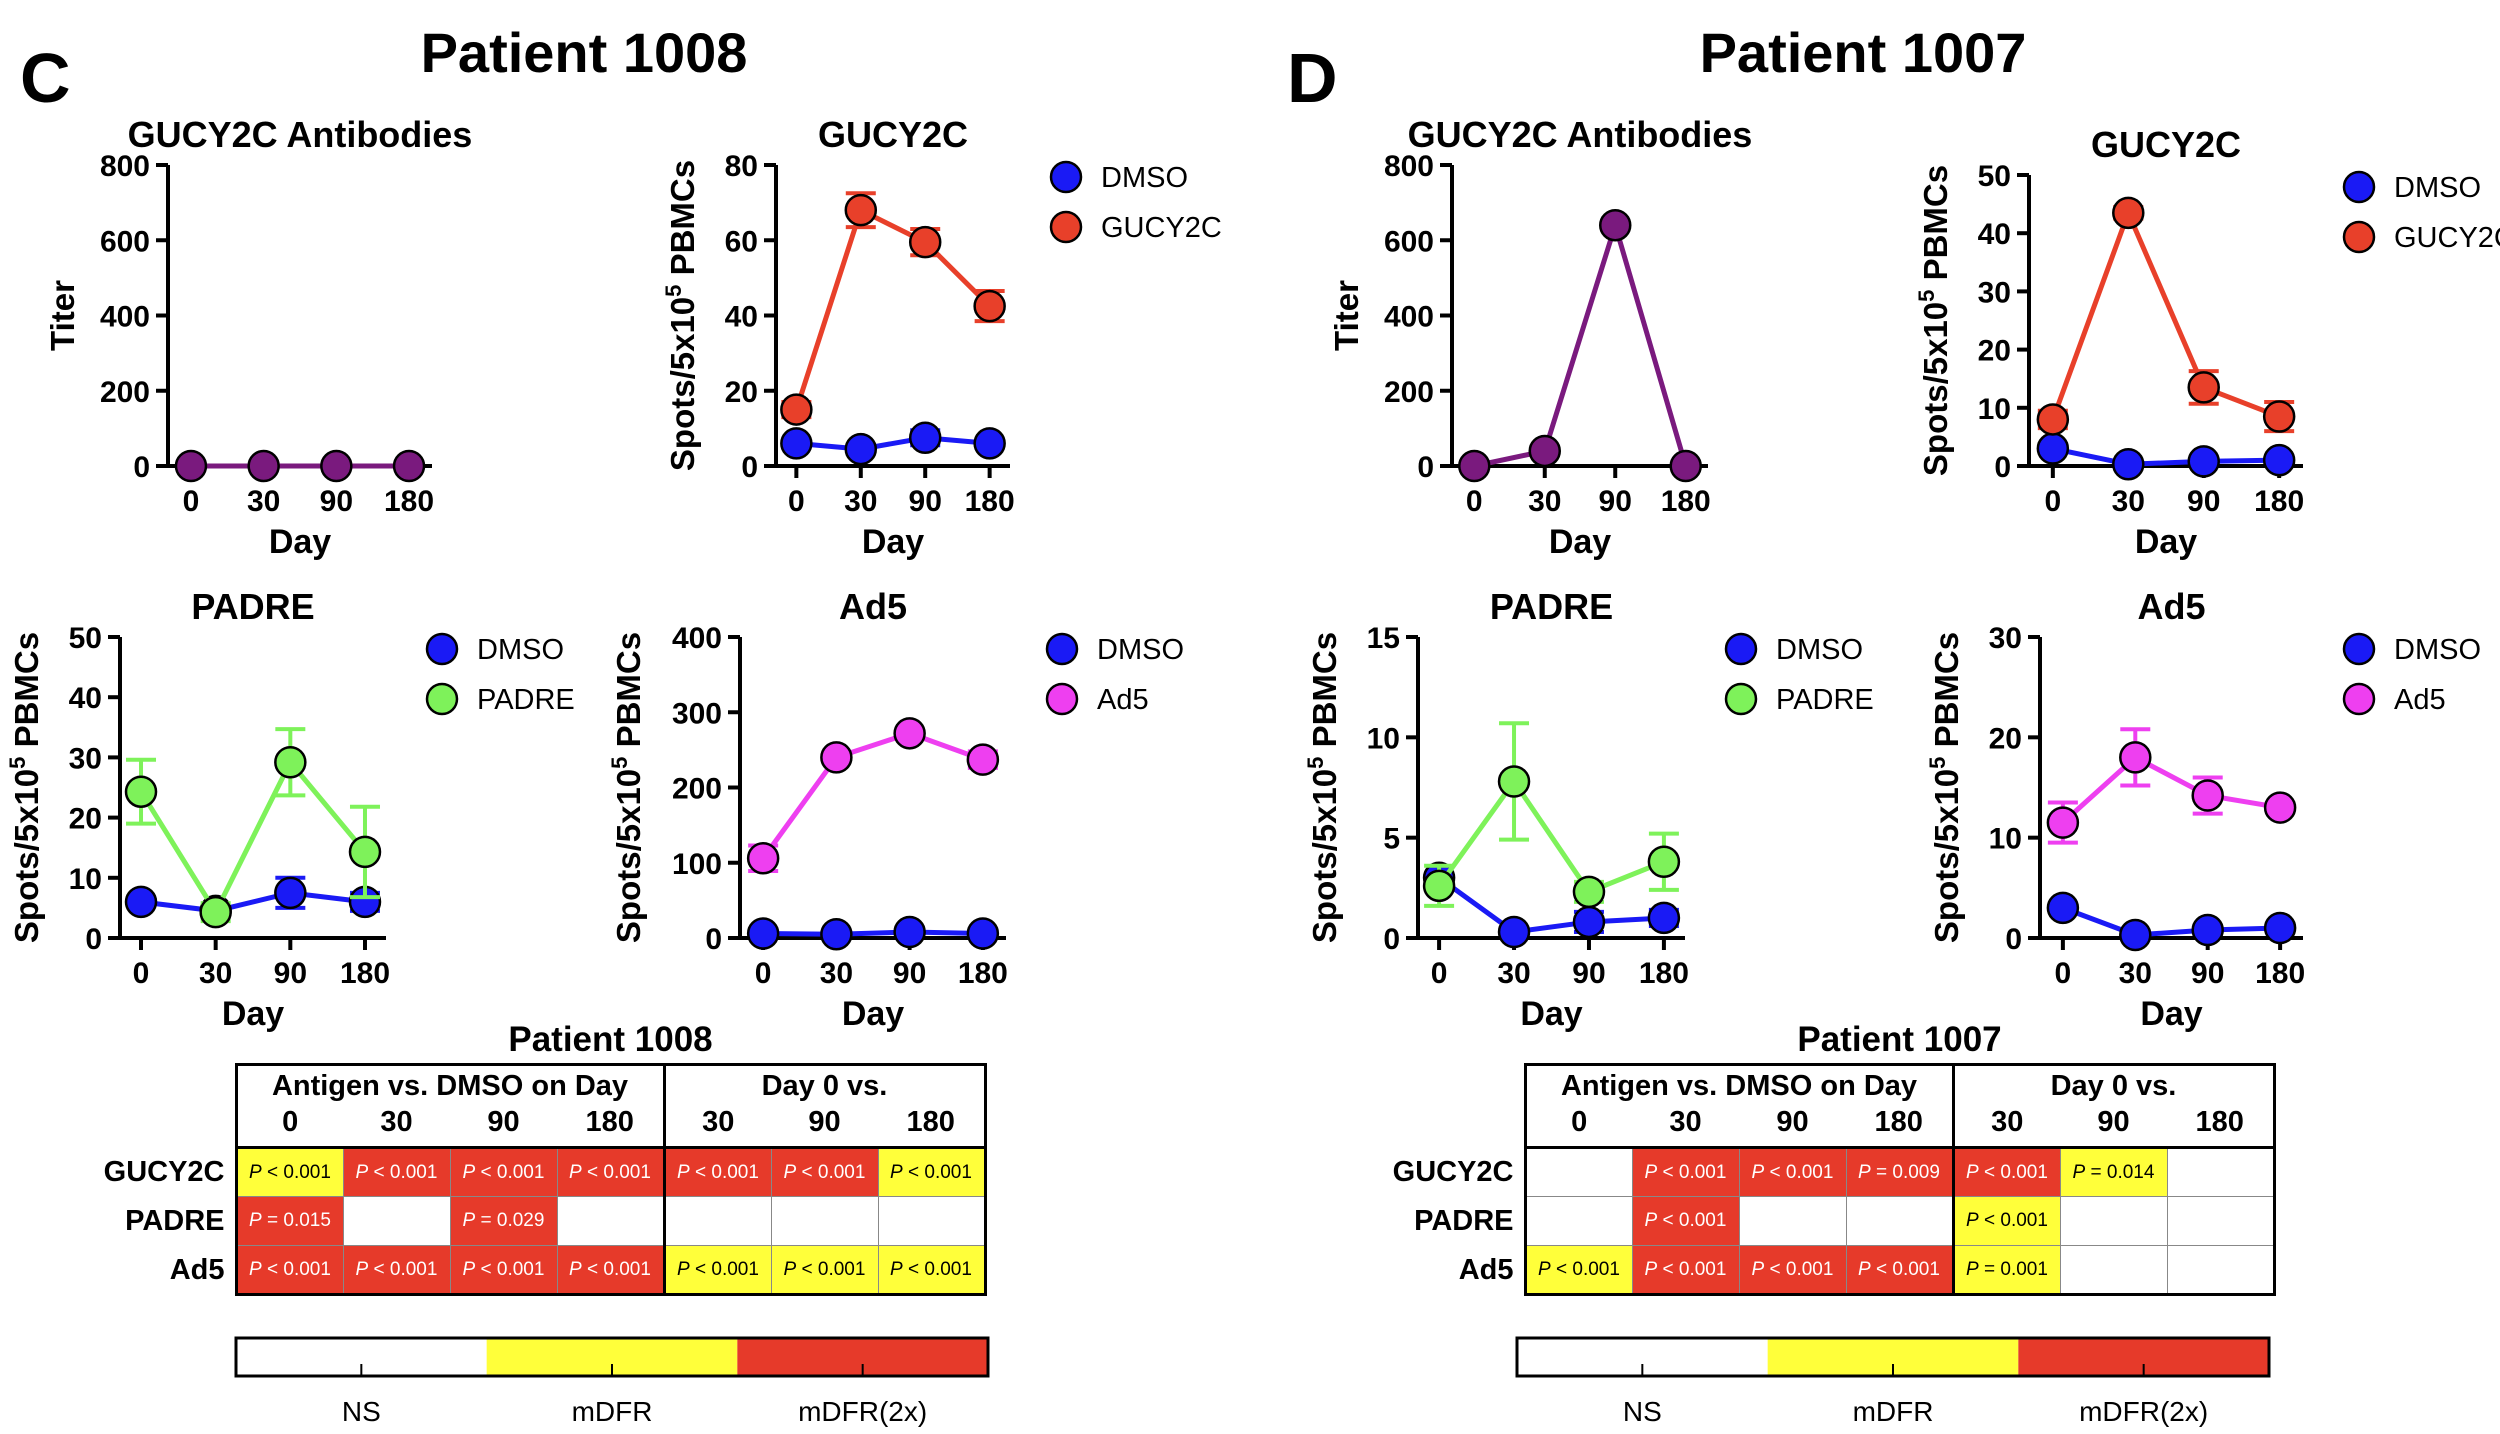 The image size is (2500, 1434). I want to click on y-tick-label: 5, so click(1391, 839).